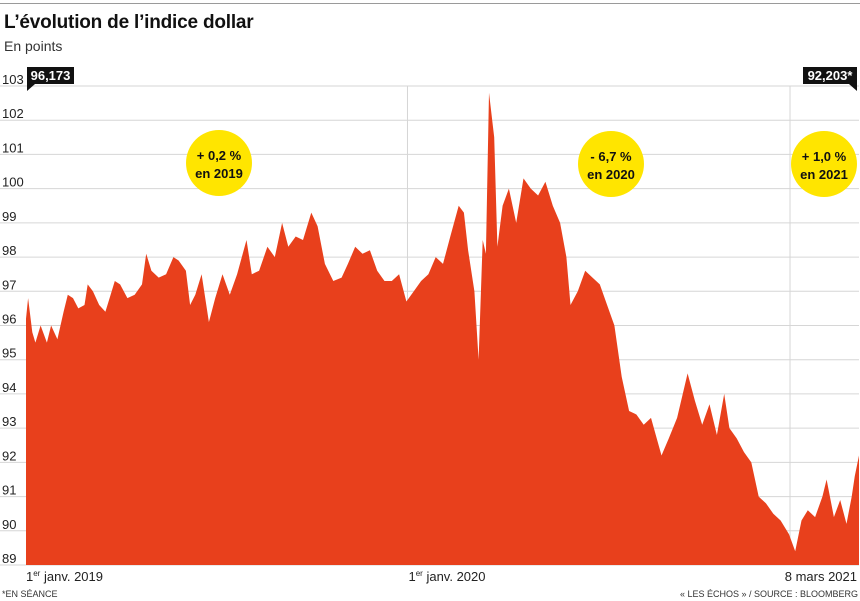  I want to click on end-value-label: 92,203*, so click(830, 79).